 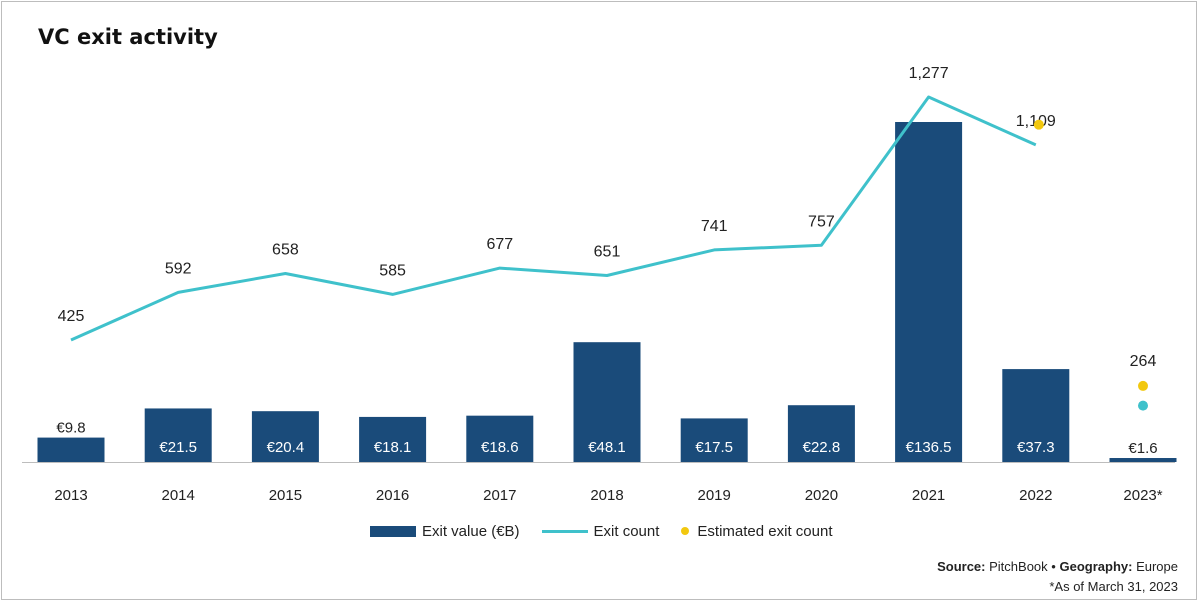 I want to click on exit-count-label: 585, so click(x=392, y=270).